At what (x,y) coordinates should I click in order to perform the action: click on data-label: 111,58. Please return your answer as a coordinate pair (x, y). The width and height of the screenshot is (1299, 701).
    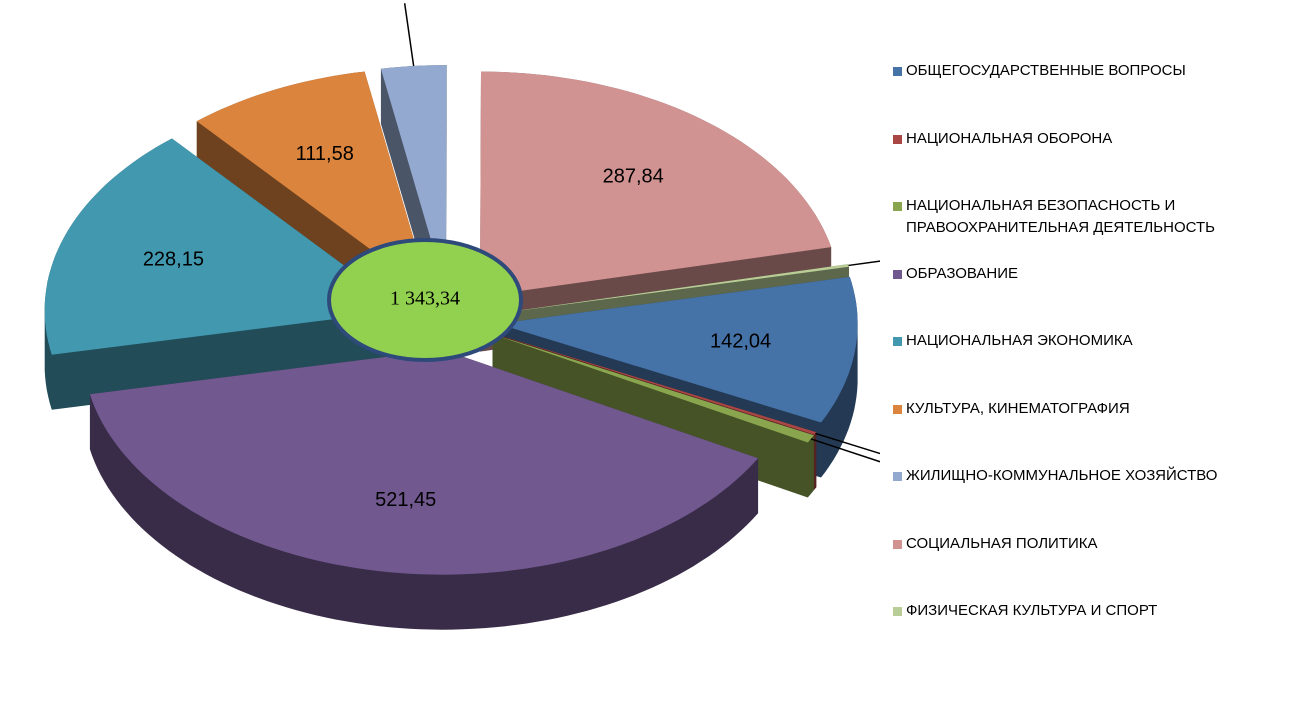
    Looking at the image, I should click on (325, 154).